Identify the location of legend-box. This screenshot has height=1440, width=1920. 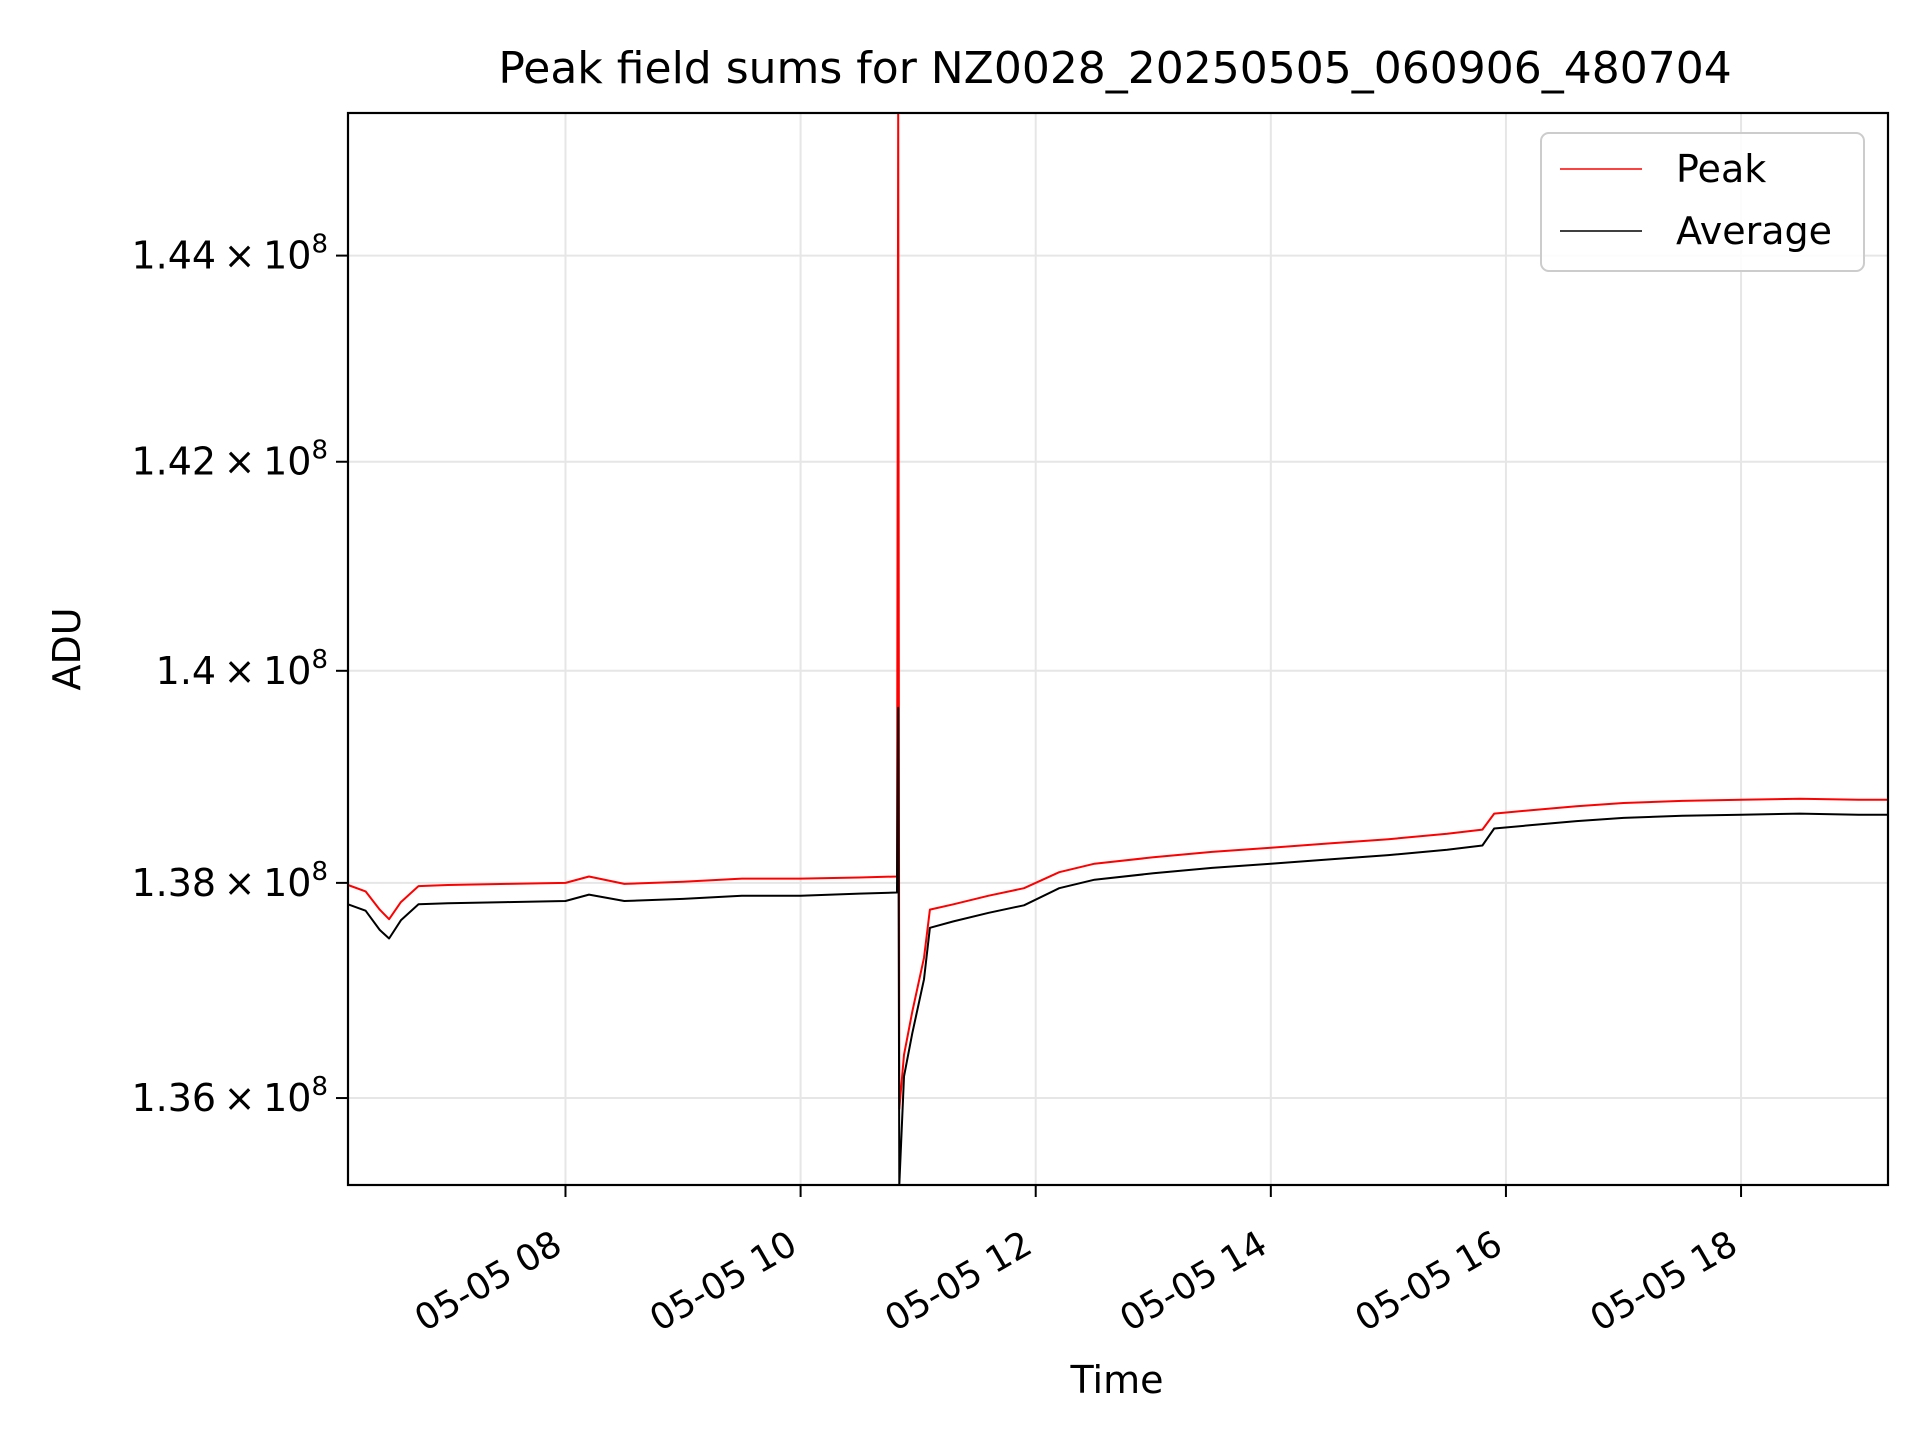
(1702, 202).